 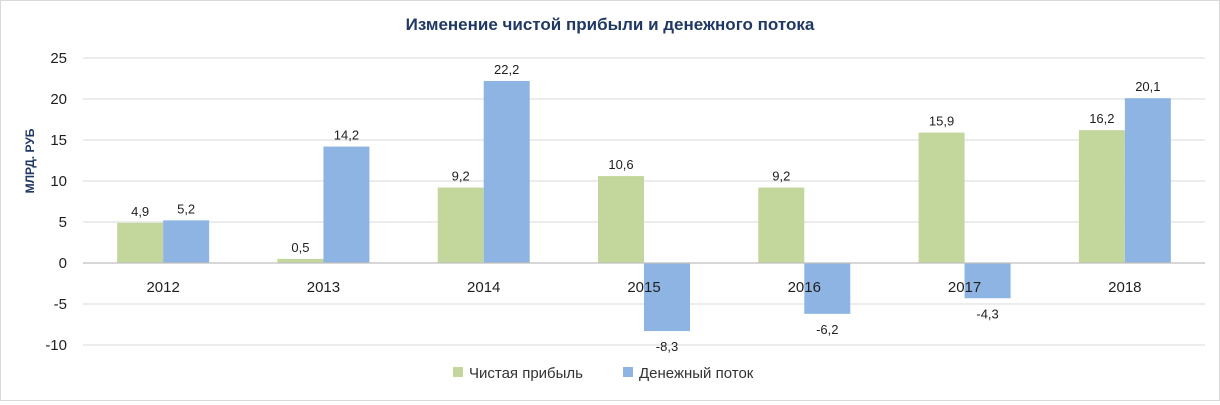 I want to click on y-tick-label: 20, so click(x=58, y=99).